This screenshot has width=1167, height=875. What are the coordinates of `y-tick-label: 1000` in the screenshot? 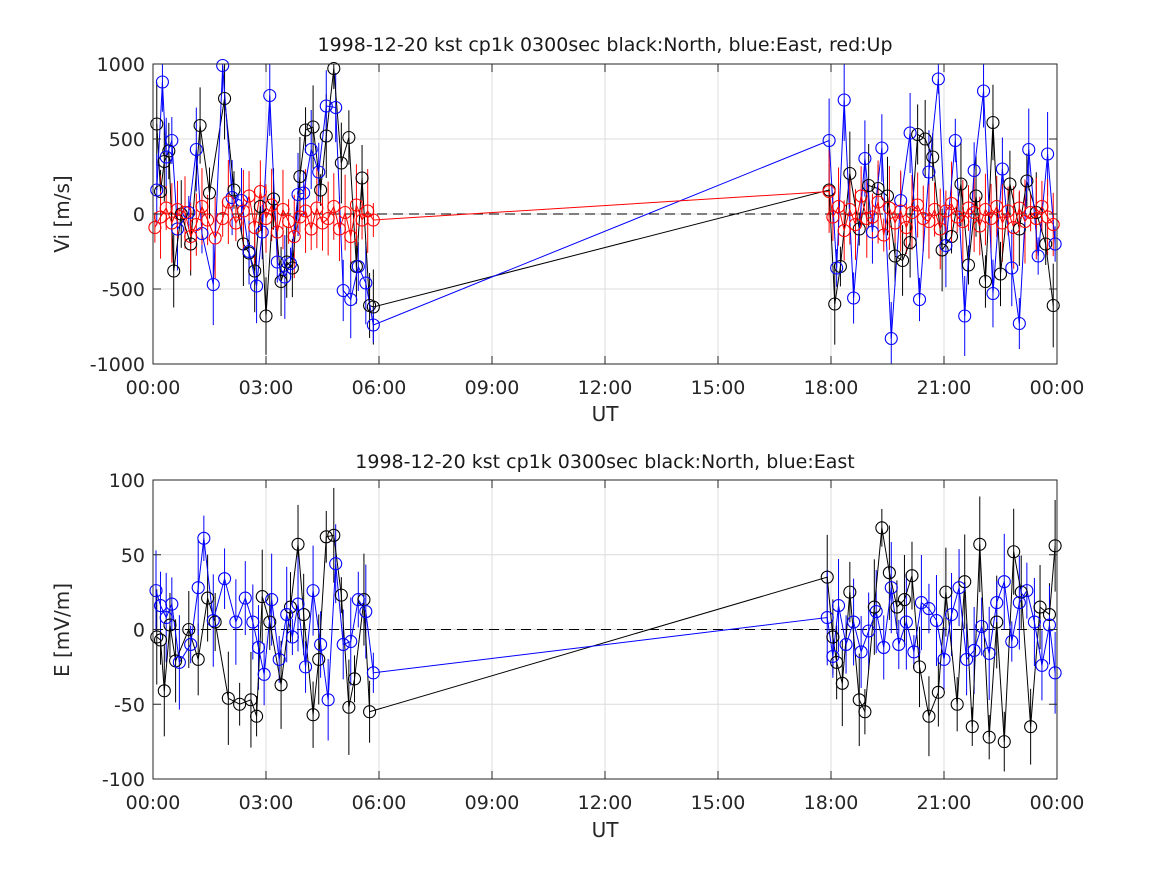 It's located at (121, 65).